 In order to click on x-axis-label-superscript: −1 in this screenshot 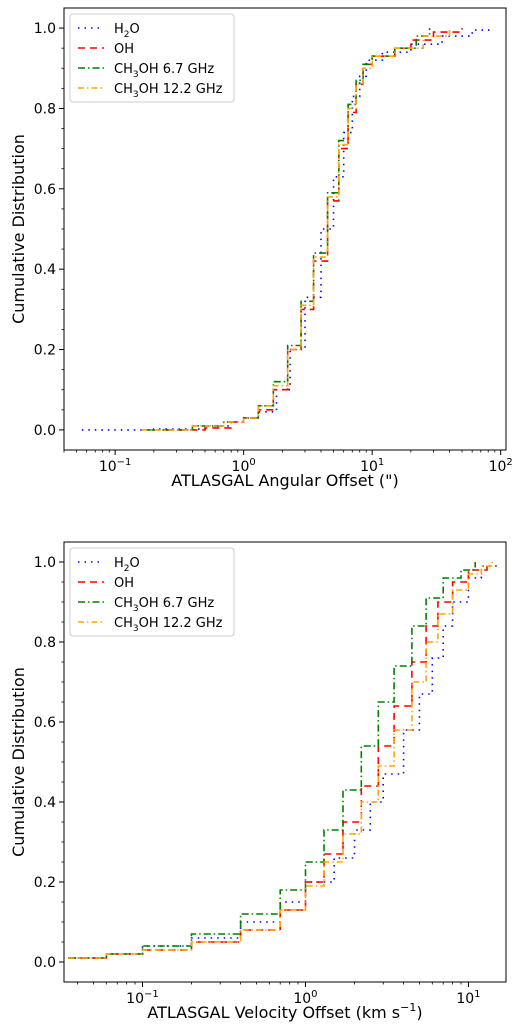, I will do `click(408, 1007)`.